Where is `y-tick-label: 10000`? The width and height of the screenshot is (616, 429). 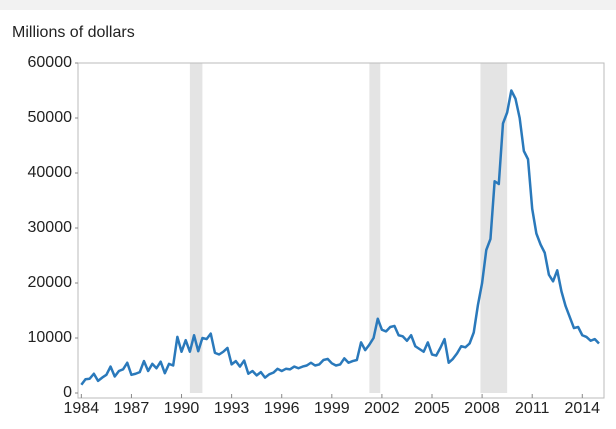 y-tick-label: 10000 is located at coordinates (50, 337).